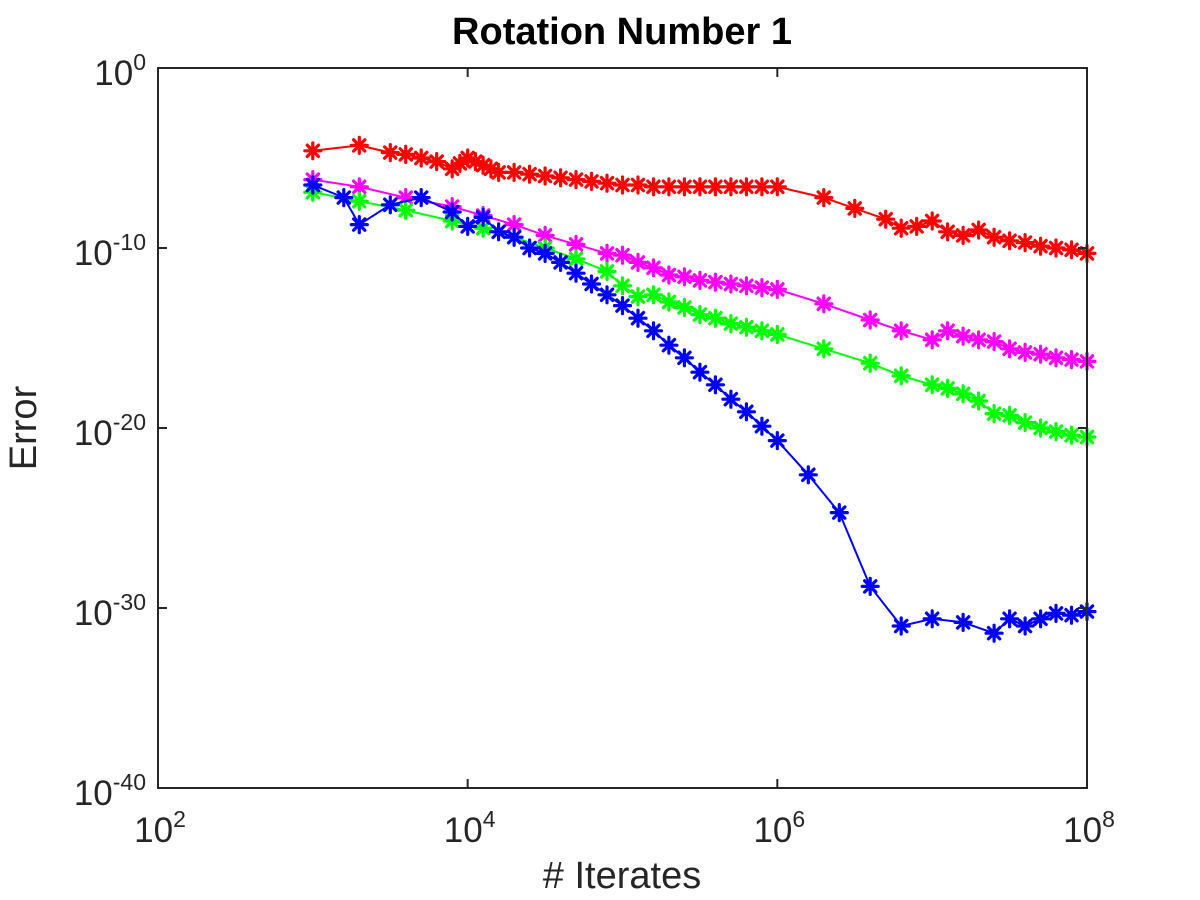  What do you see at coordinates (470, 828) in the screenshot?
I see `x-tick-label: 10⁴` at bounding box center [470, 828].